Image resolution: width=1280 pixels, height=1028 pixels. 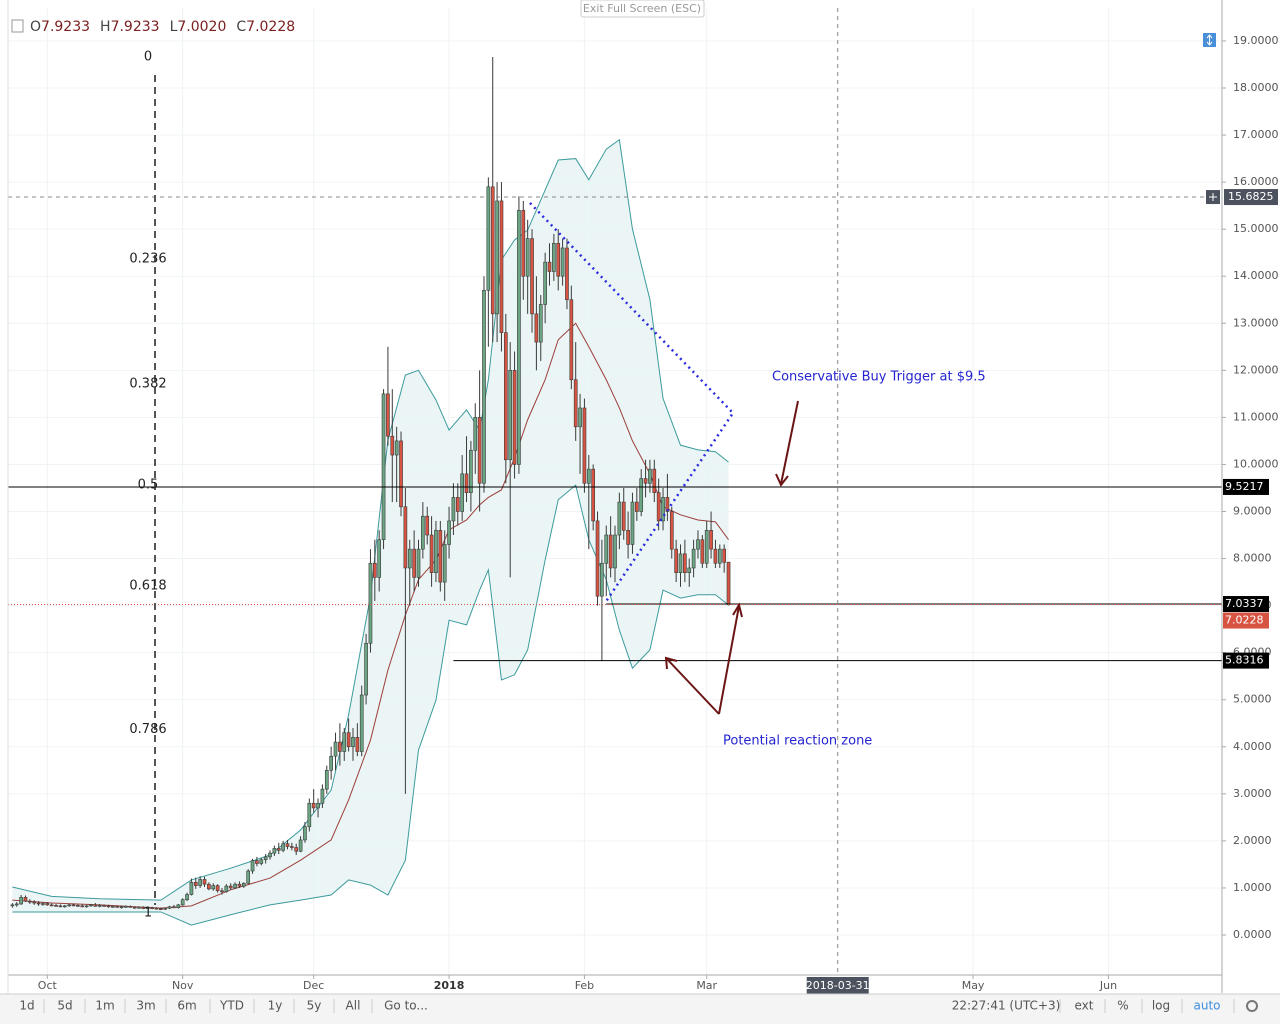 I want to click on crosshair-plus-icon, so click(x=1213, y=197).